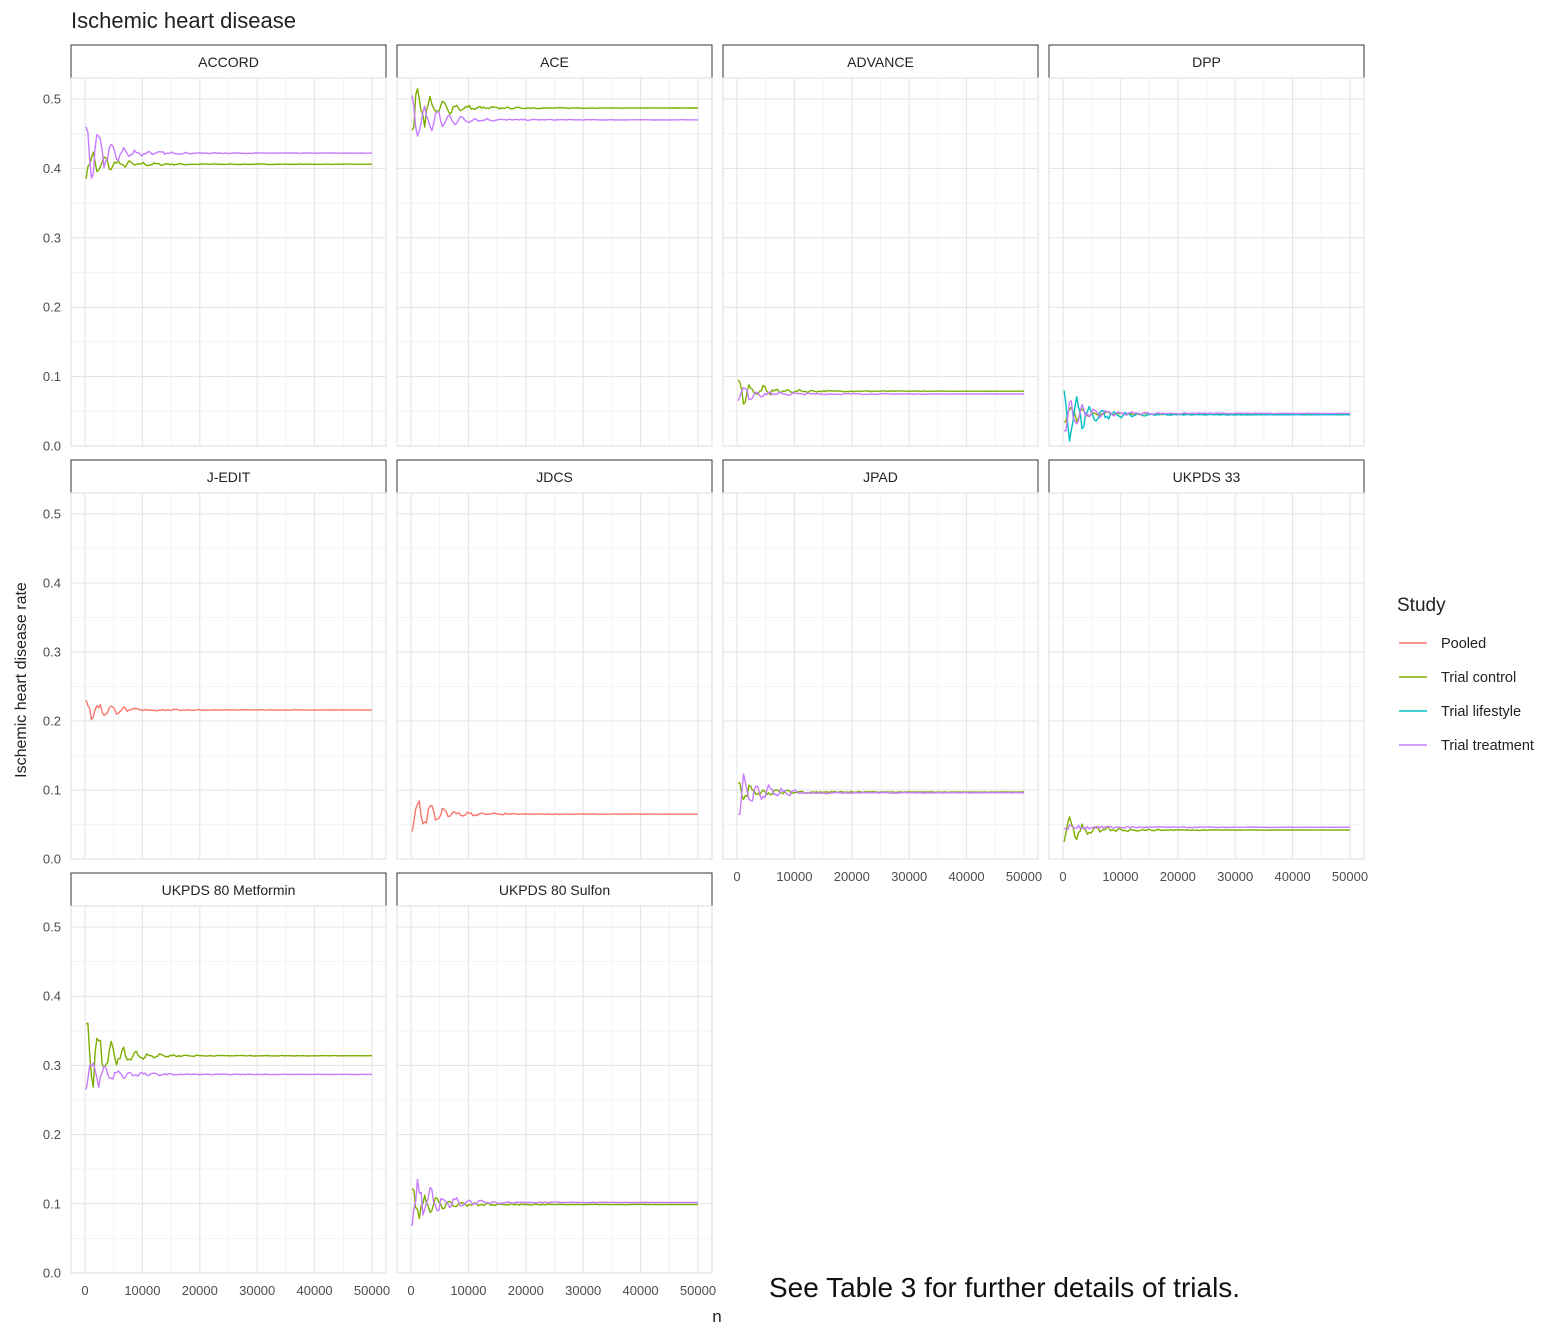 The width and height of the screenshot is (1559, 1325). I want to click on panel-ukpds-80-sulfon: UKPDS 80 Sulfon, so click(554, 1073).